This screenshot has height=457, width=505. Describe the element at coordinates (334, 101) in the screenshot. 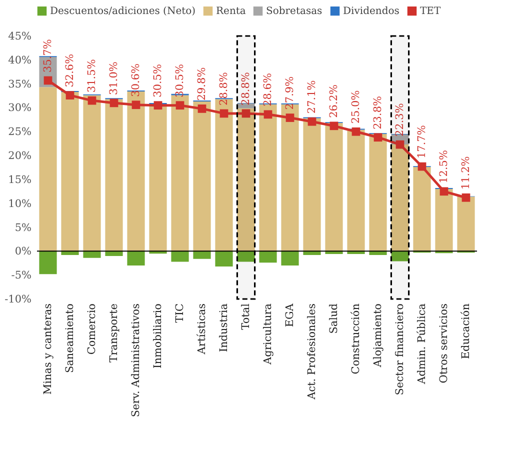

I see `data-label: 26.2%` at that location.